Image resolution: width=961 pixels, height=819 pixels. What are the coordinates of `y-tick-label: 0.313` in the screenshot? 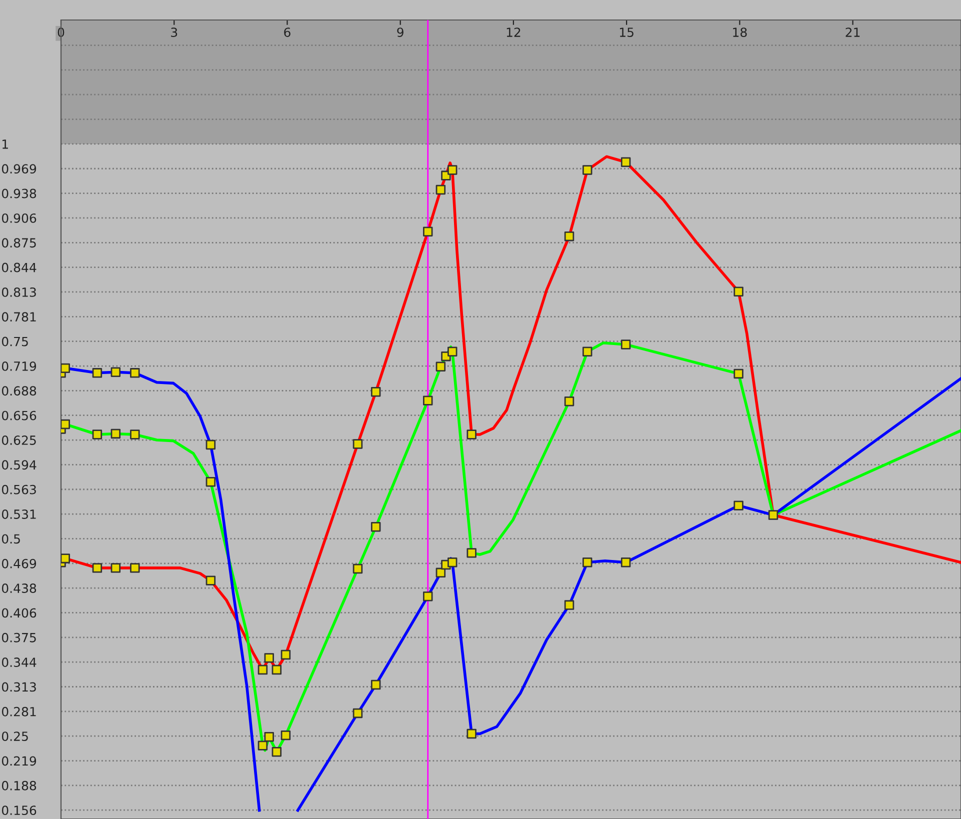 It's located at (19, 687).